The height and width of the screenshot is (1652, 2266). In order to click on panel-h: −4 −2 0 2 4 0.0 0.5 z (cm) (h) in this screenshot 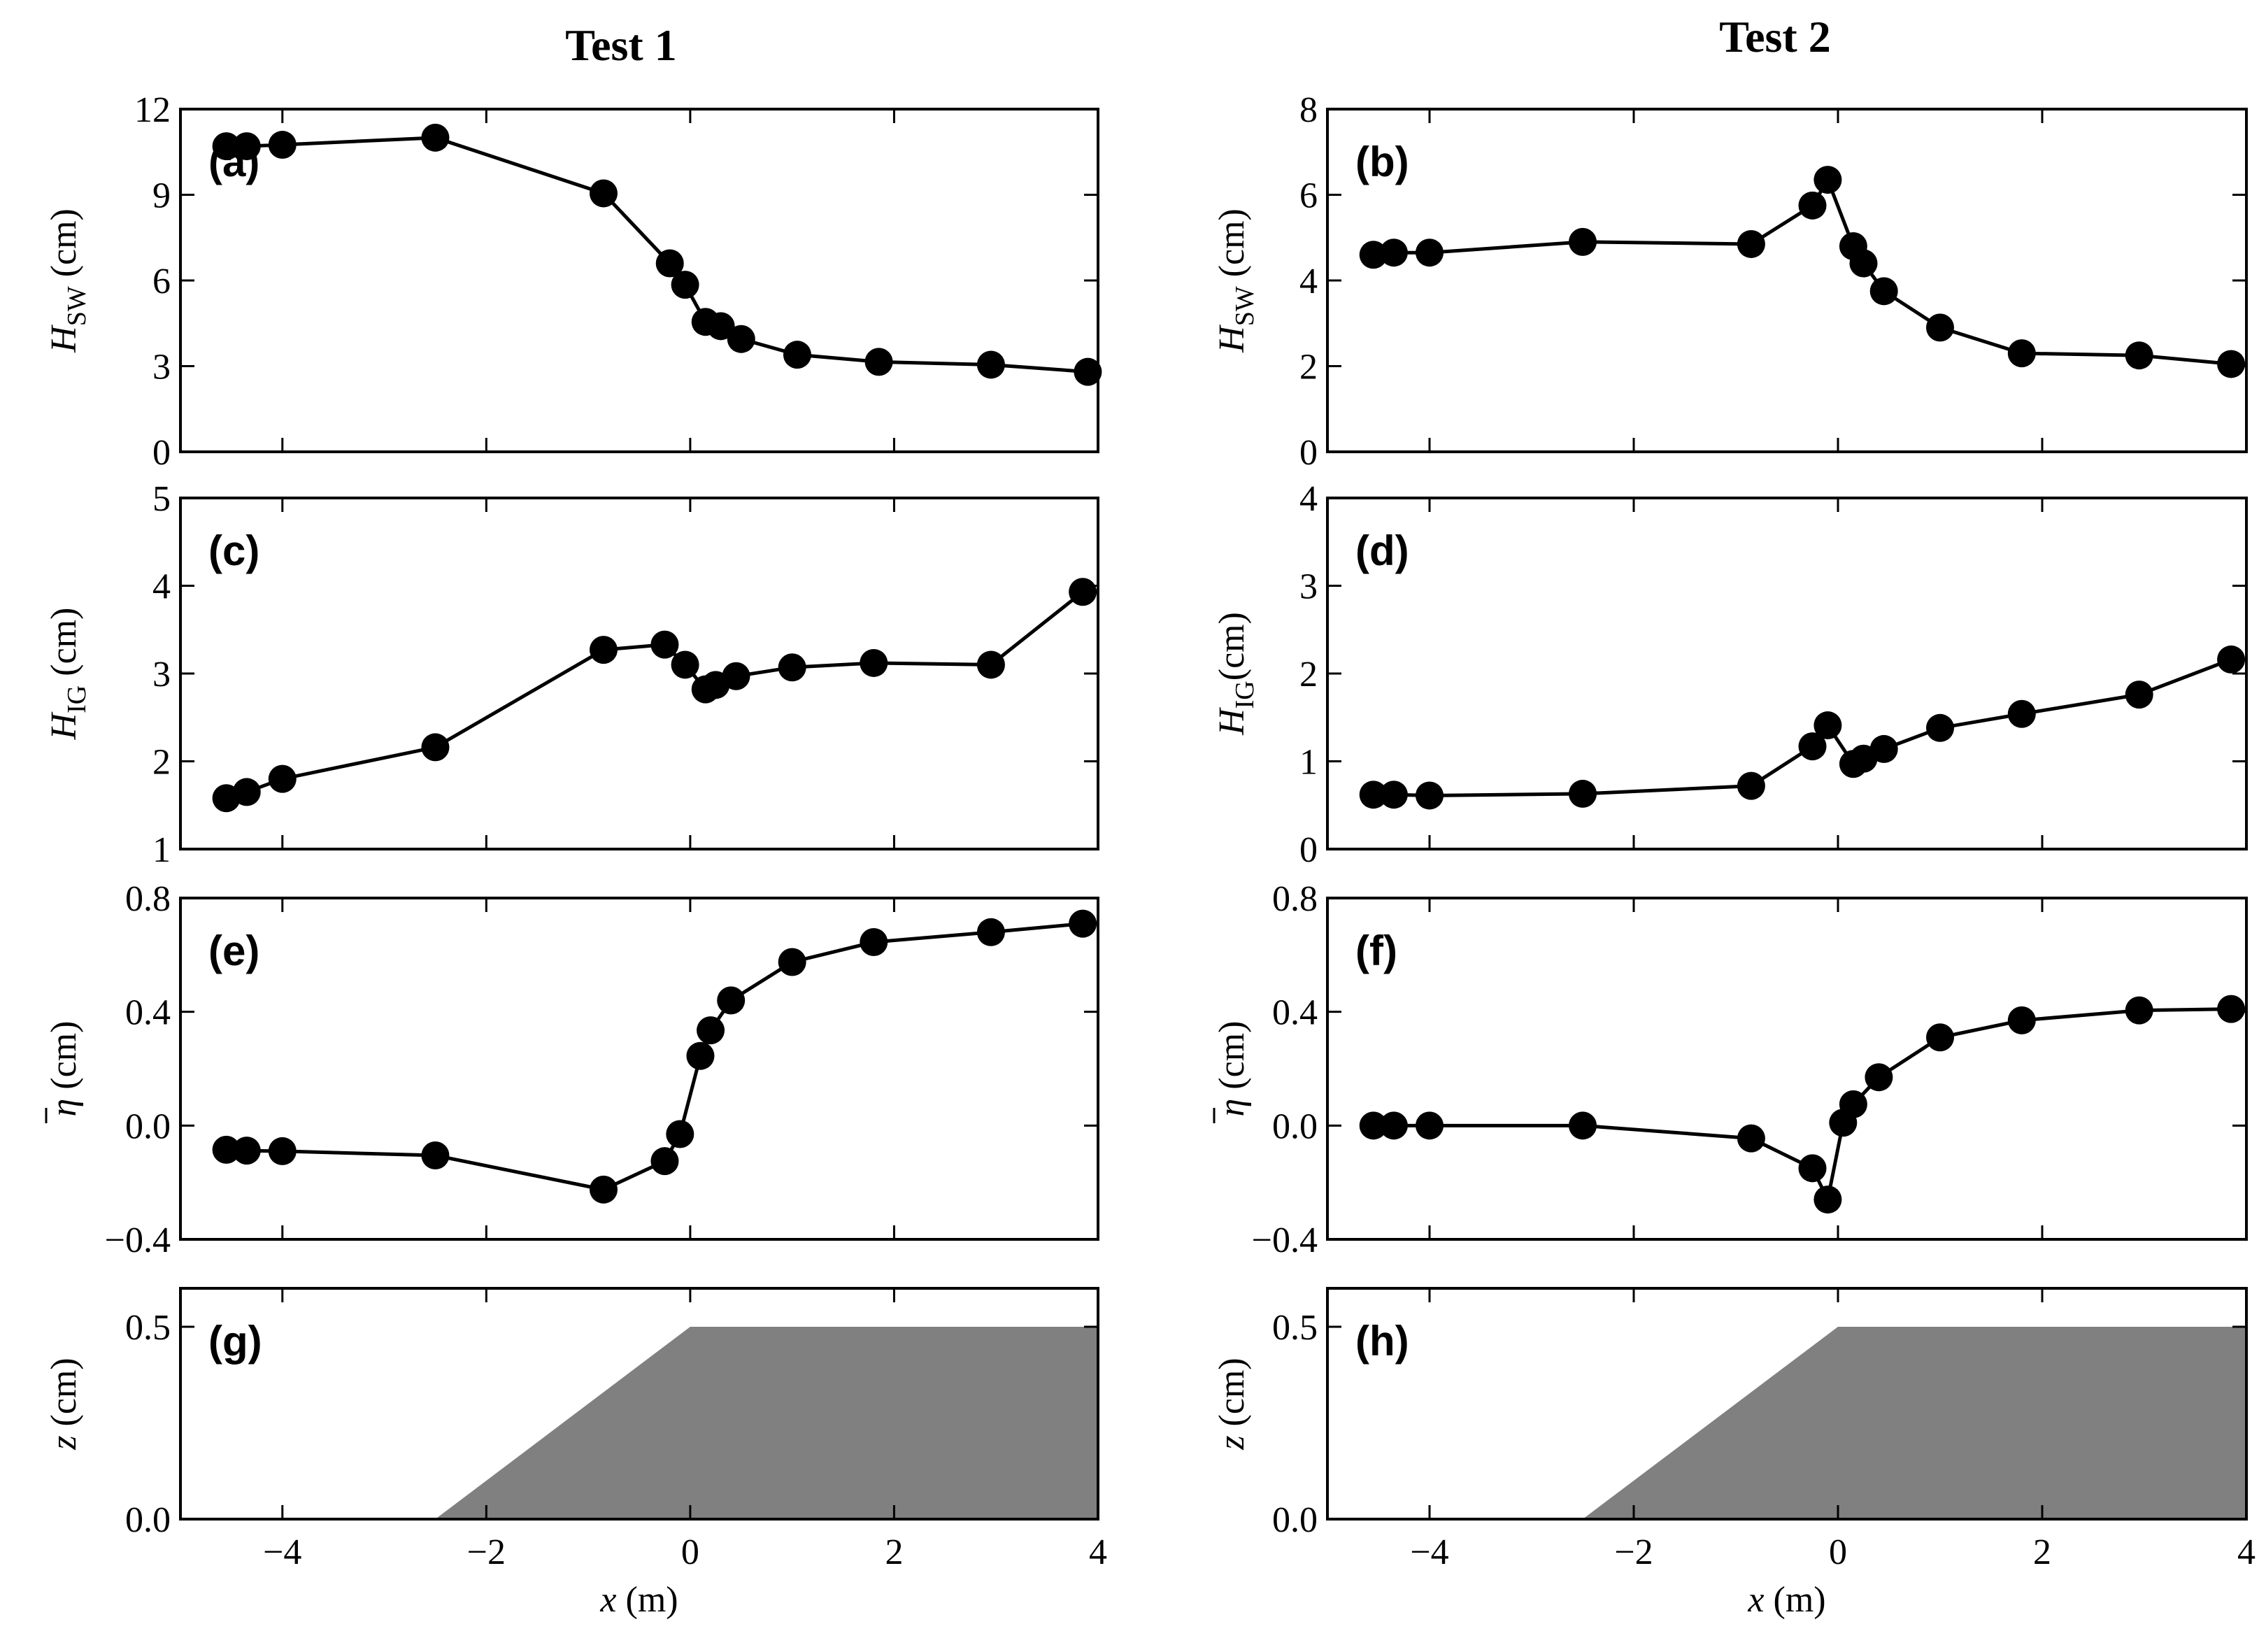, I will do `click(1734, 1429)`.